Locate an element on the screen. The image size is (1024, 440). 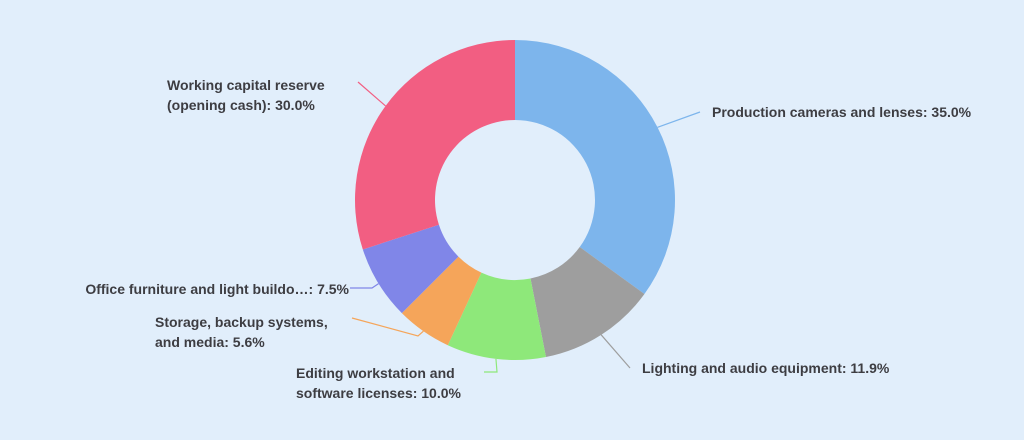
slice-label-0: Production cameras and lenses: 35.0% is located at coordinates (842, 112).